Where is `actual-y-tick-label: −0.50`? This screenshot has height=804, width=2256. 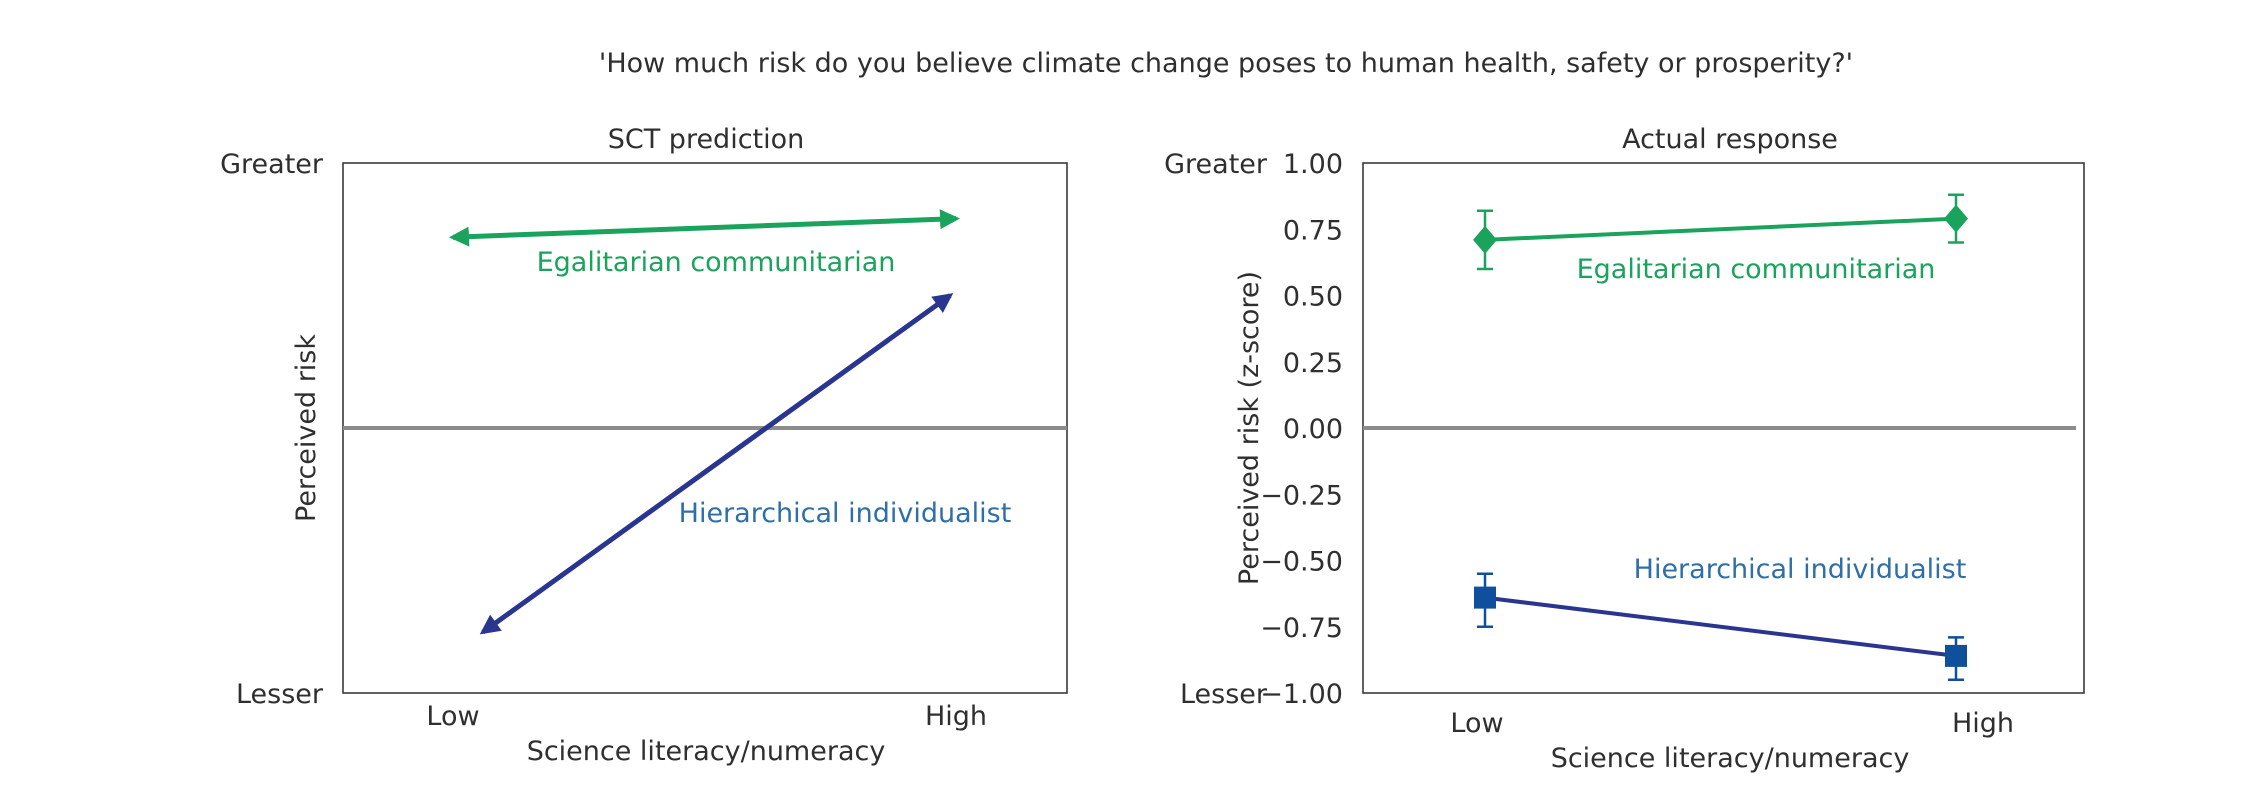
actual-y-tick-label: −0.50 is located at coordinates (1301, 562).